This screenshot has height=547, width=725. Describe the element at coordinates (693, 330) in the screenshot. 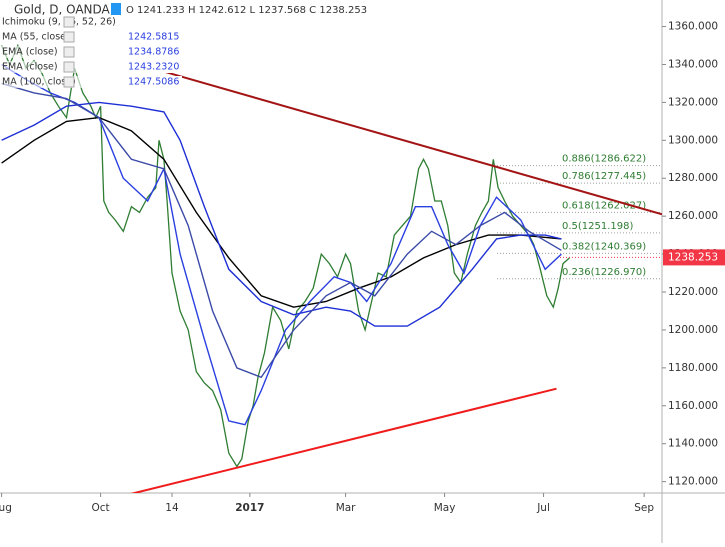

I see `y-tick-label: 1200.000` at that location.